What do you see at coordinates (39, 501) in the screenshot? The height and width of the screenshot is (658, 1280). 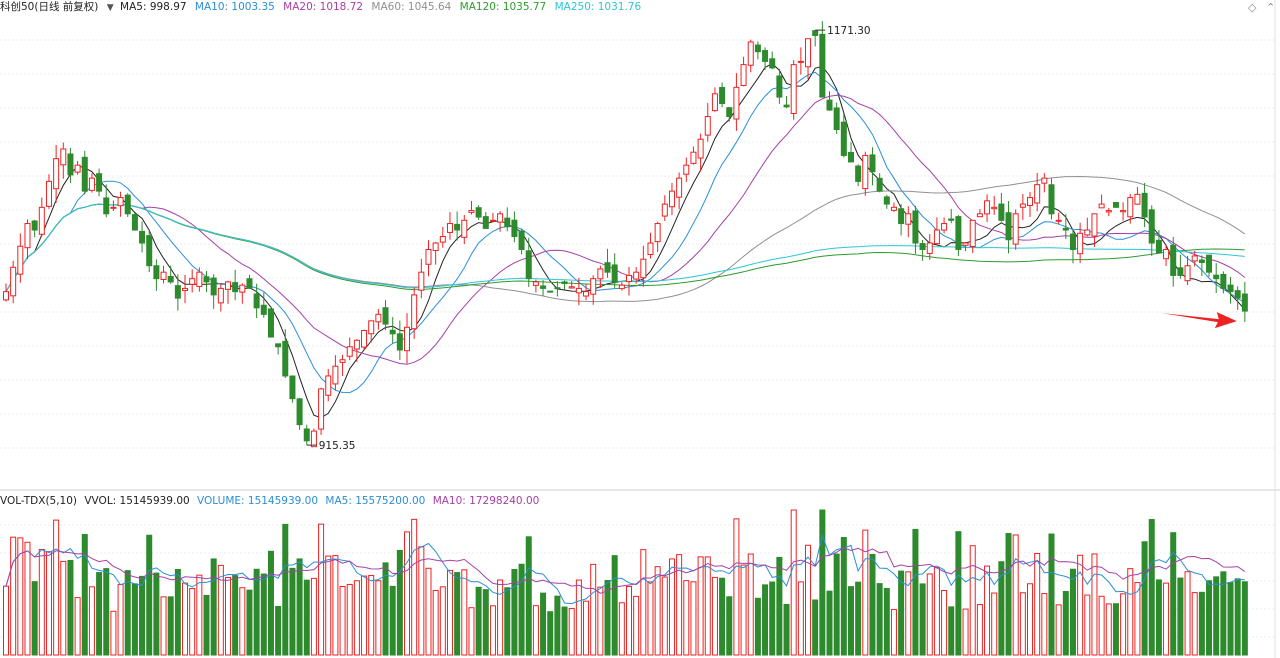 I see `volume-indicator-title: VOL-TDX(5,10)` at bounding box center [39, 501].